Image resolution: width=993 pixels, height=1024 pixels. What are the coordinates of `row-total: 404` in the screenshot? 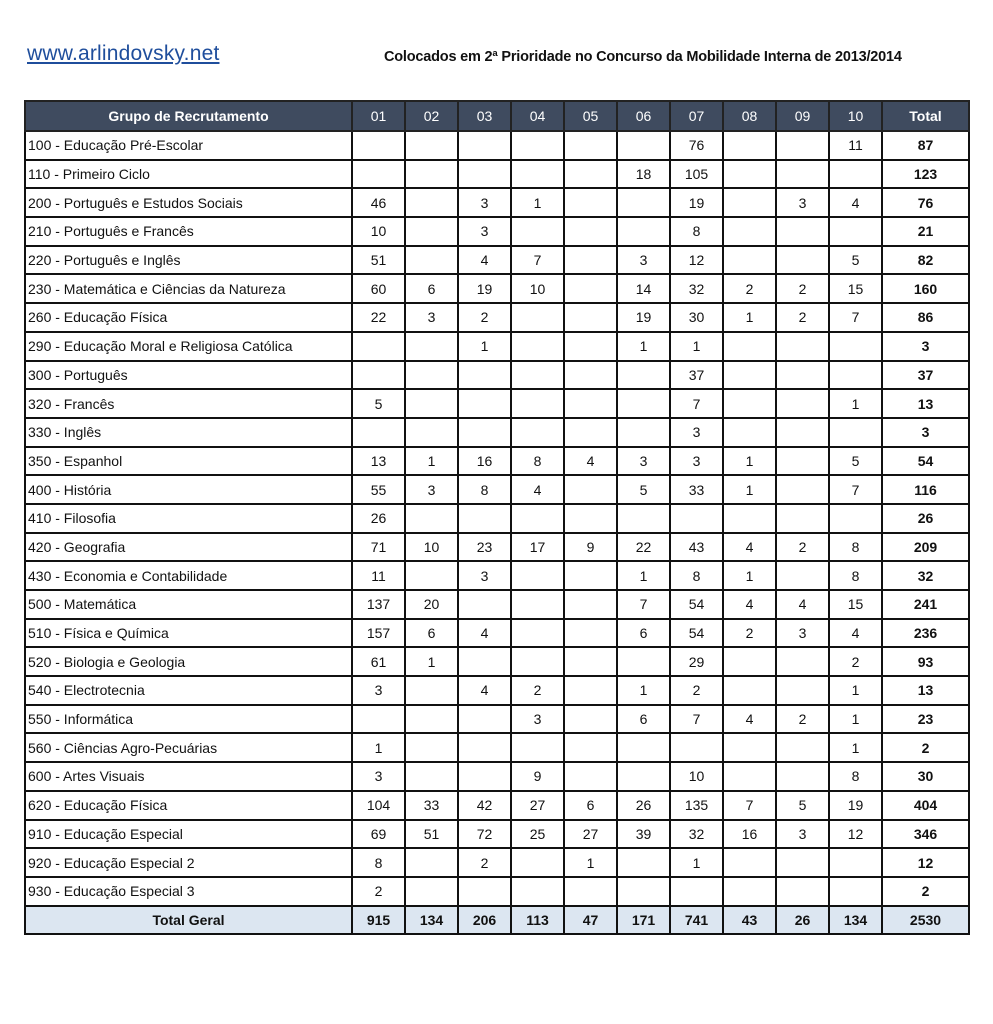 It's located at (925, 805).